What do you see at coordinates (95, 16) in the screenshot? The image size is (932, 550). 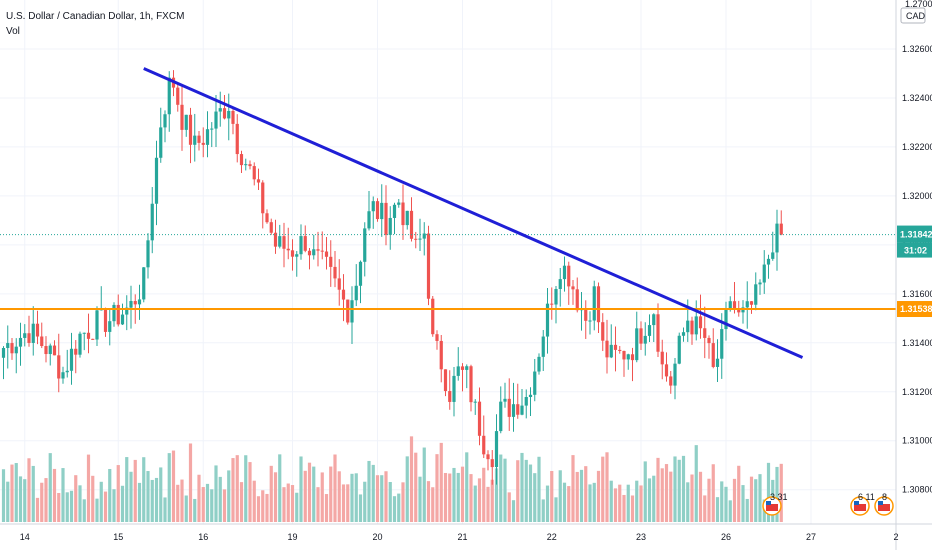 I see `symbol-title: U.S. Dollar / Canadian Dollar, 1h, FXCM` at bounding box center [95, 16].